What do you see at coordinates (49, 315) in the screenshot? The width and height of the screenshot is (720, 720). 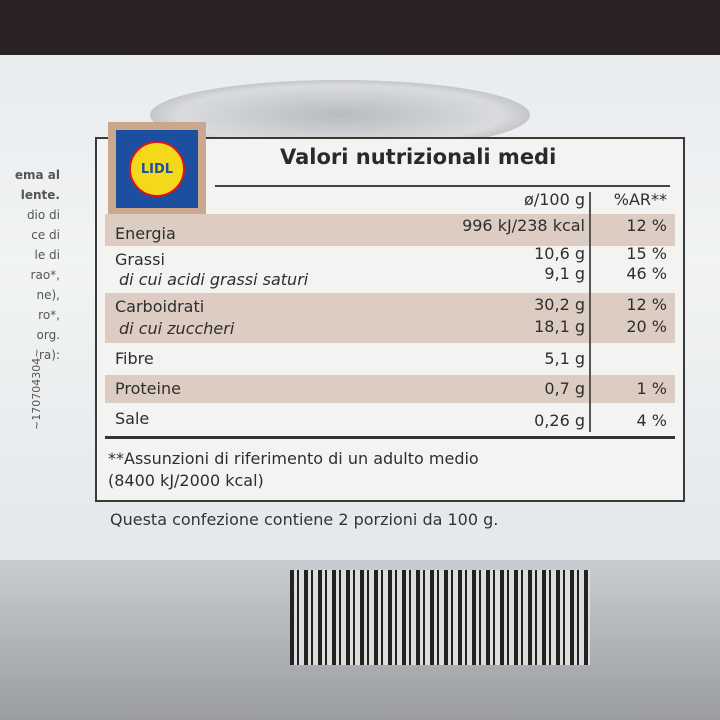 I see `side-line: ro*,` at bounding box center [49, 315].